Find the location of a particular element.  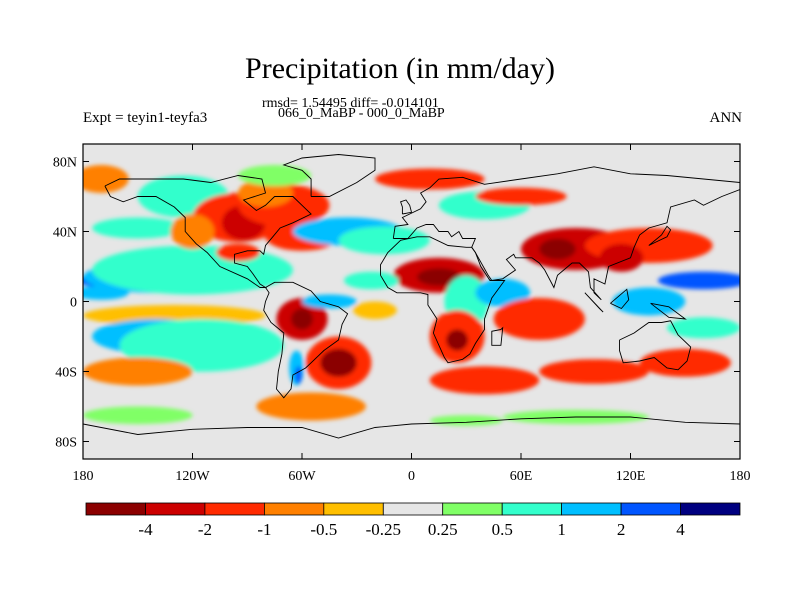

colorbar-label: 0.25 is located at coordinates (443, 529).